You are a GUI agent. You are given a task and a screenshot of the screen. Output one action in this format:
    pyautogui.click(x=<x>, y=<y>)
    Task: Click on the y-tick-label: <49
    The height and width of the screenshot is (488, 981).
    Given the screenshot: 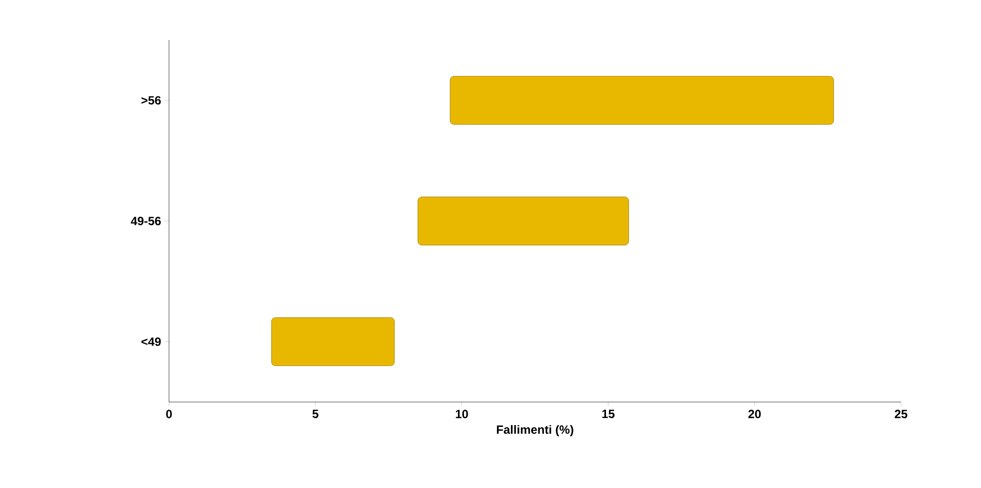 What is the action you would take?
    pyautogui.click(x=151, y=341)
    